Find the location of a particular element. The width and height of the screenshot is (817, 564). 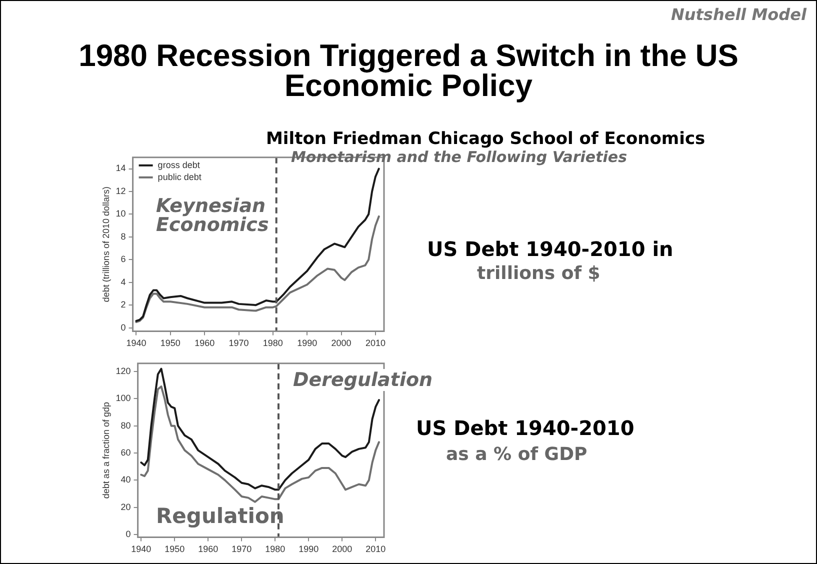

text: Nutshell Model is located at coordinates (738, 14).